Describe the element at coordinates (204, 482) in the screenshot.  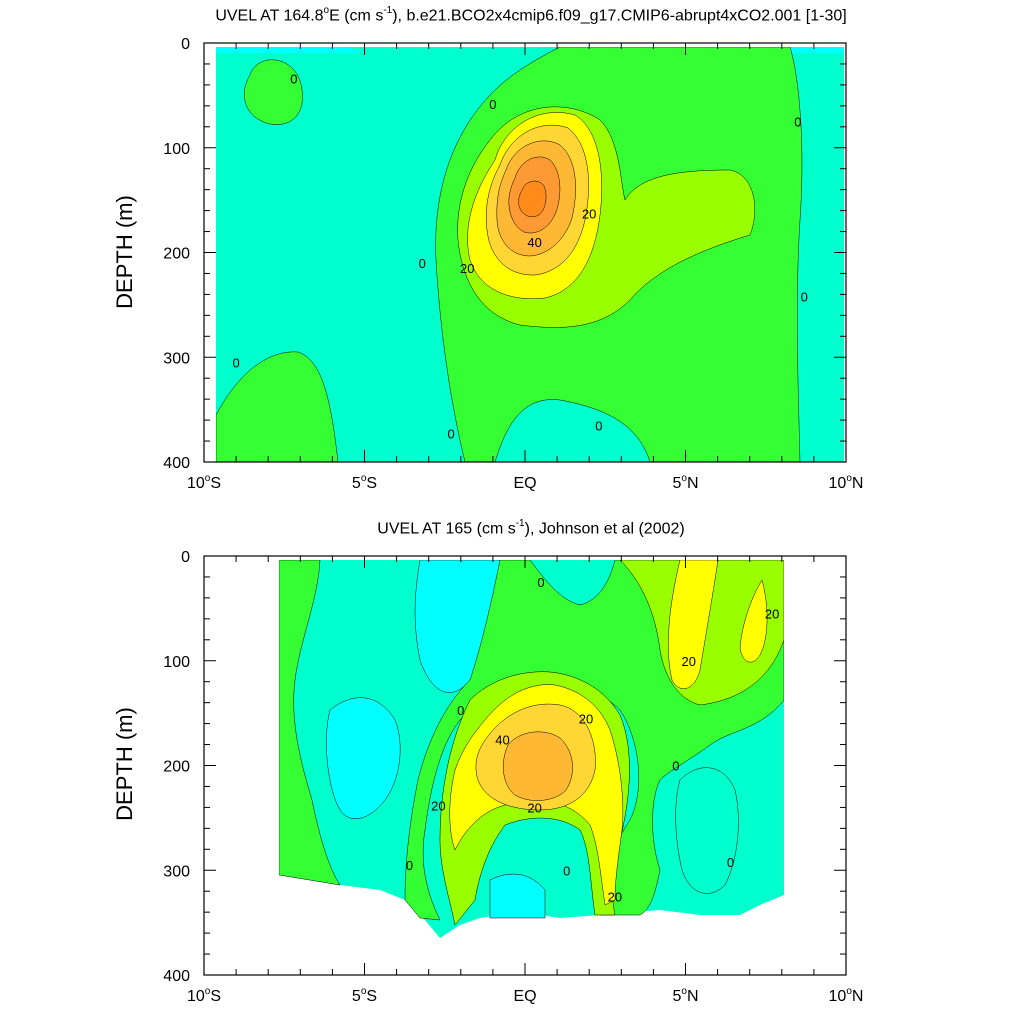
I see `top-xtick-label: 10oS` at that location.